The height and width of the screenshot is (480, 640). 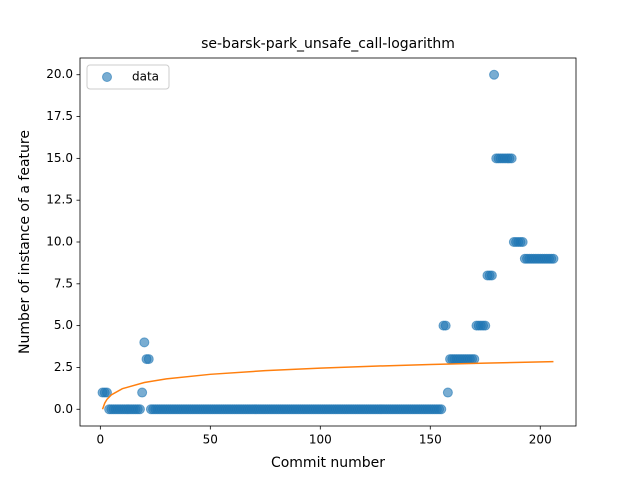 I want to click on x-tick-label: 0, so click(x=101, y=440).